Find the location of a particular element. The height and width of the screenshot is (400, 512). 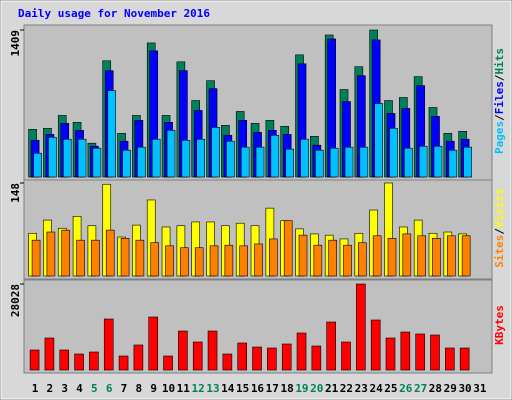

x-tick-label: 9 is located at coordinates (153, 388).